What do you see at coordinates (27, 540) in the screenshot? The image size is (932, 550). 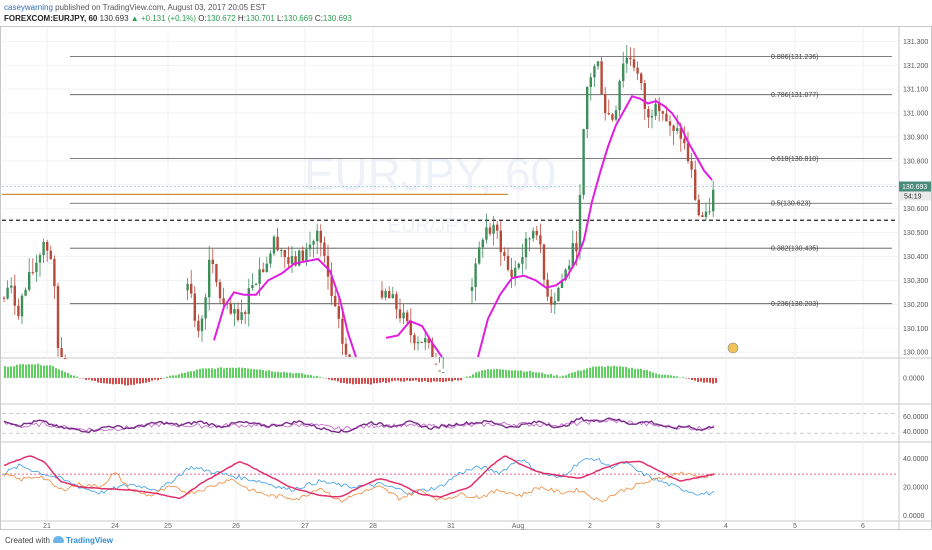 I see `created-with-text: Created with` at bounding box center [27, 540].